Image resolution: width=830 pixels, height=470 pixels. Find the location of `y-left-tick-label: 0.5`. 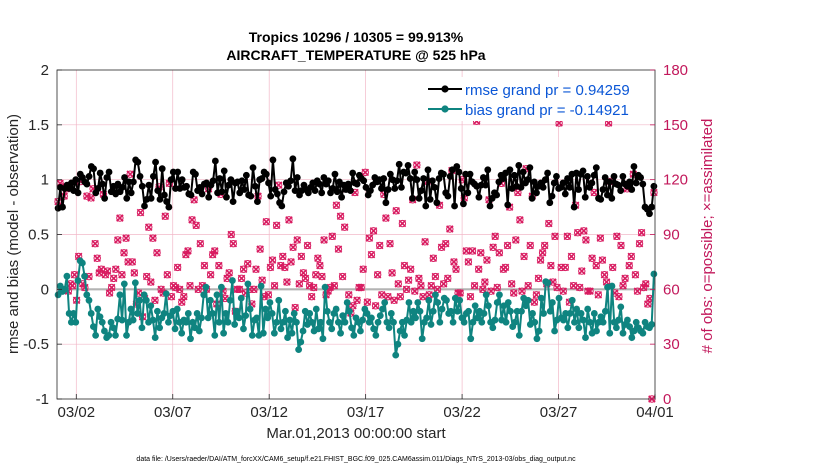

y-left-tick-label: 0.5 is located at coordinates (38, 235).